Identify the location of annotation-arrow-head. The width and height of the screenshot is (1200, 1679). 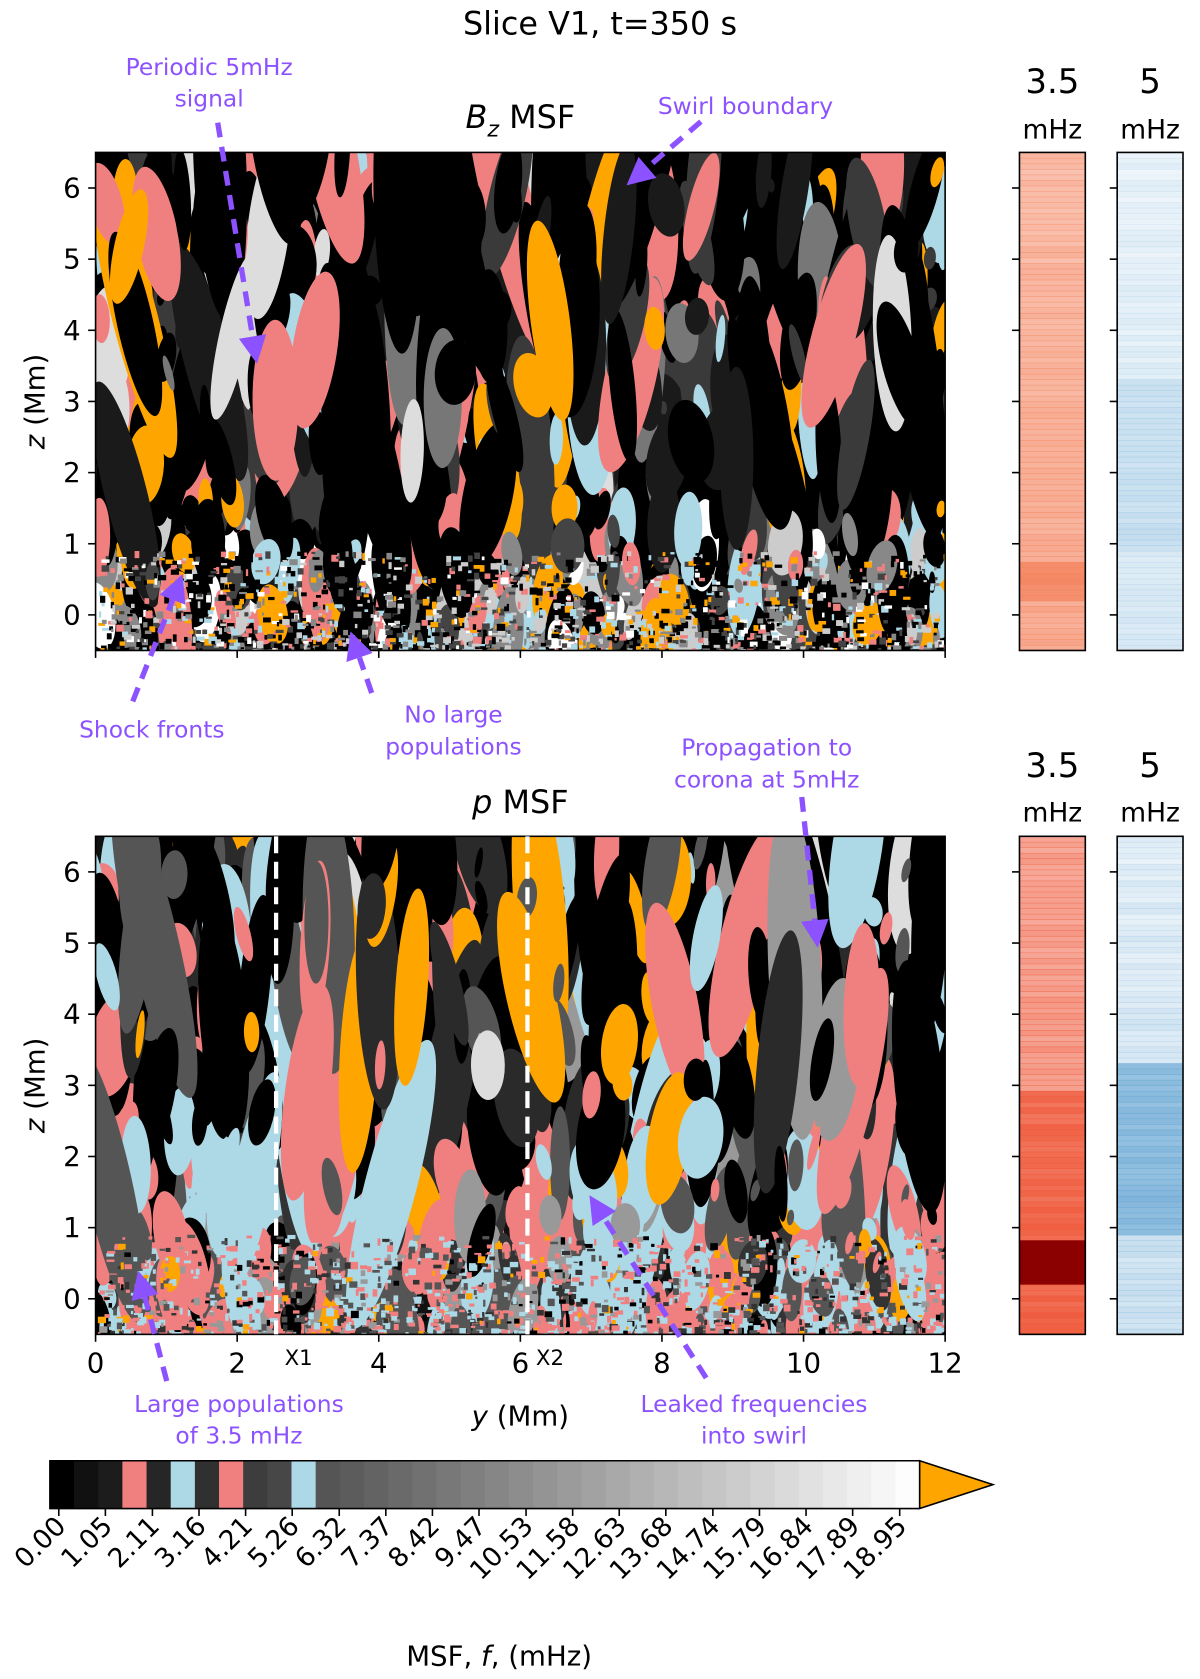
(641, 171).